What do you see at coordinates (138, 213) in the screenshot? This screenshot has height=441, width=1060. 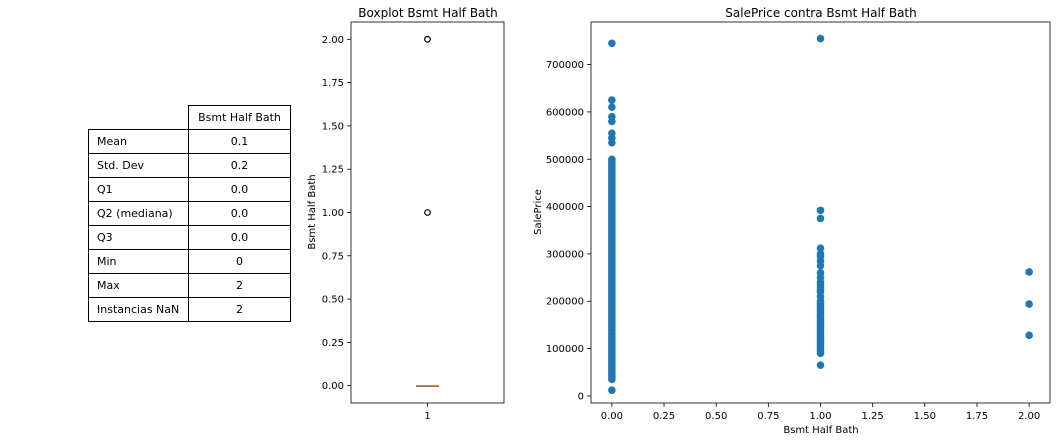 I see `stats-row-label: Q2 (mediana)` at bounding box center [138, 213].